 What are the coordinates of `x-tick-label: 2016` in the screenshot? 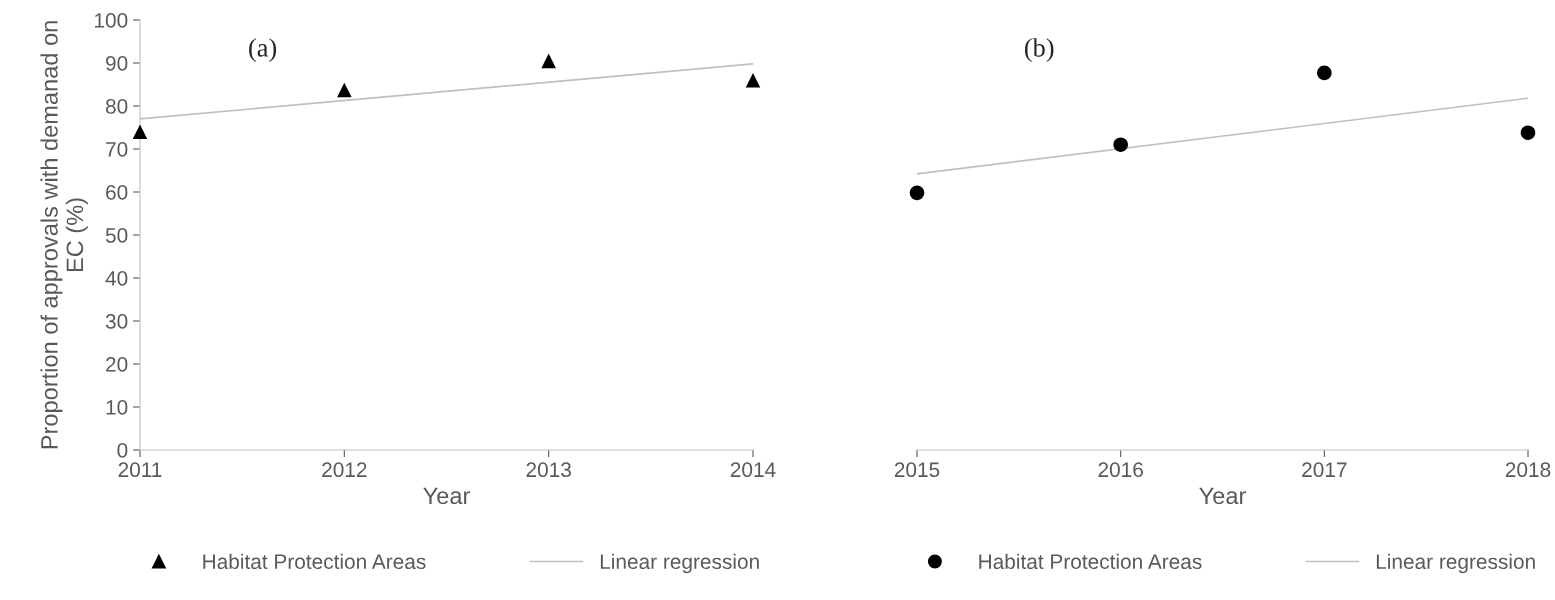 It's located at (1120, 470).